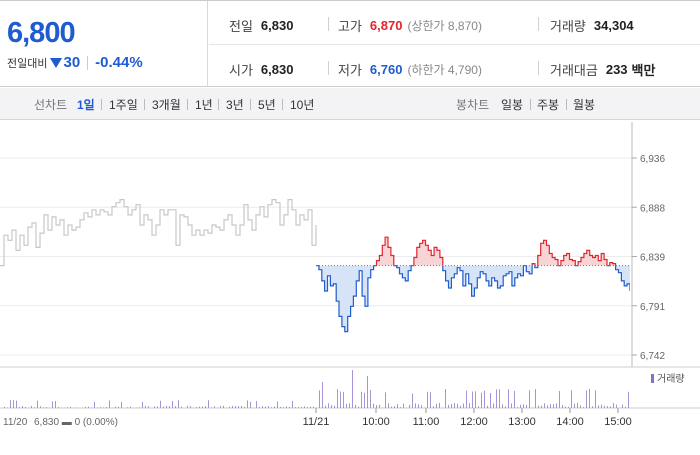  What do you see at coordinates (50, 104) in the screenshot?
I see `line-chart-label: 선차트` at bounding box center [50, 104].